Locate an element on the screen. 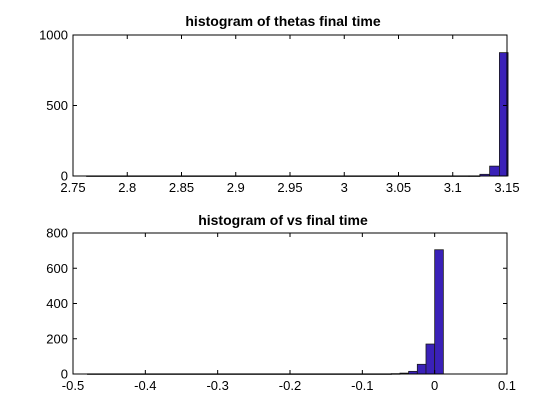 Image resolution: width=560 pixels, height=420 pixels. x-tick-label: 3.1 is located at coordinates (453, 187).